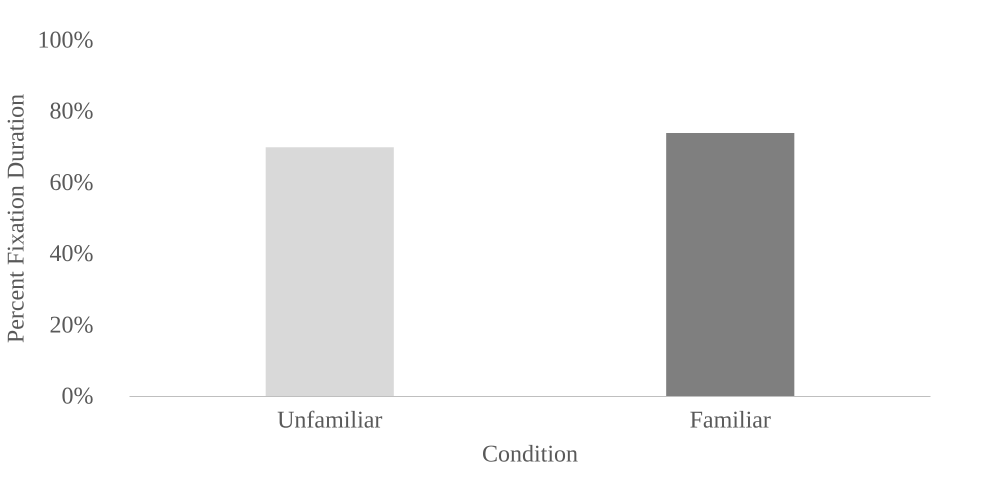  Describe the element at coordinates (72, 183) in the screenshot. I see `y-tick-label: 60%` at that location.